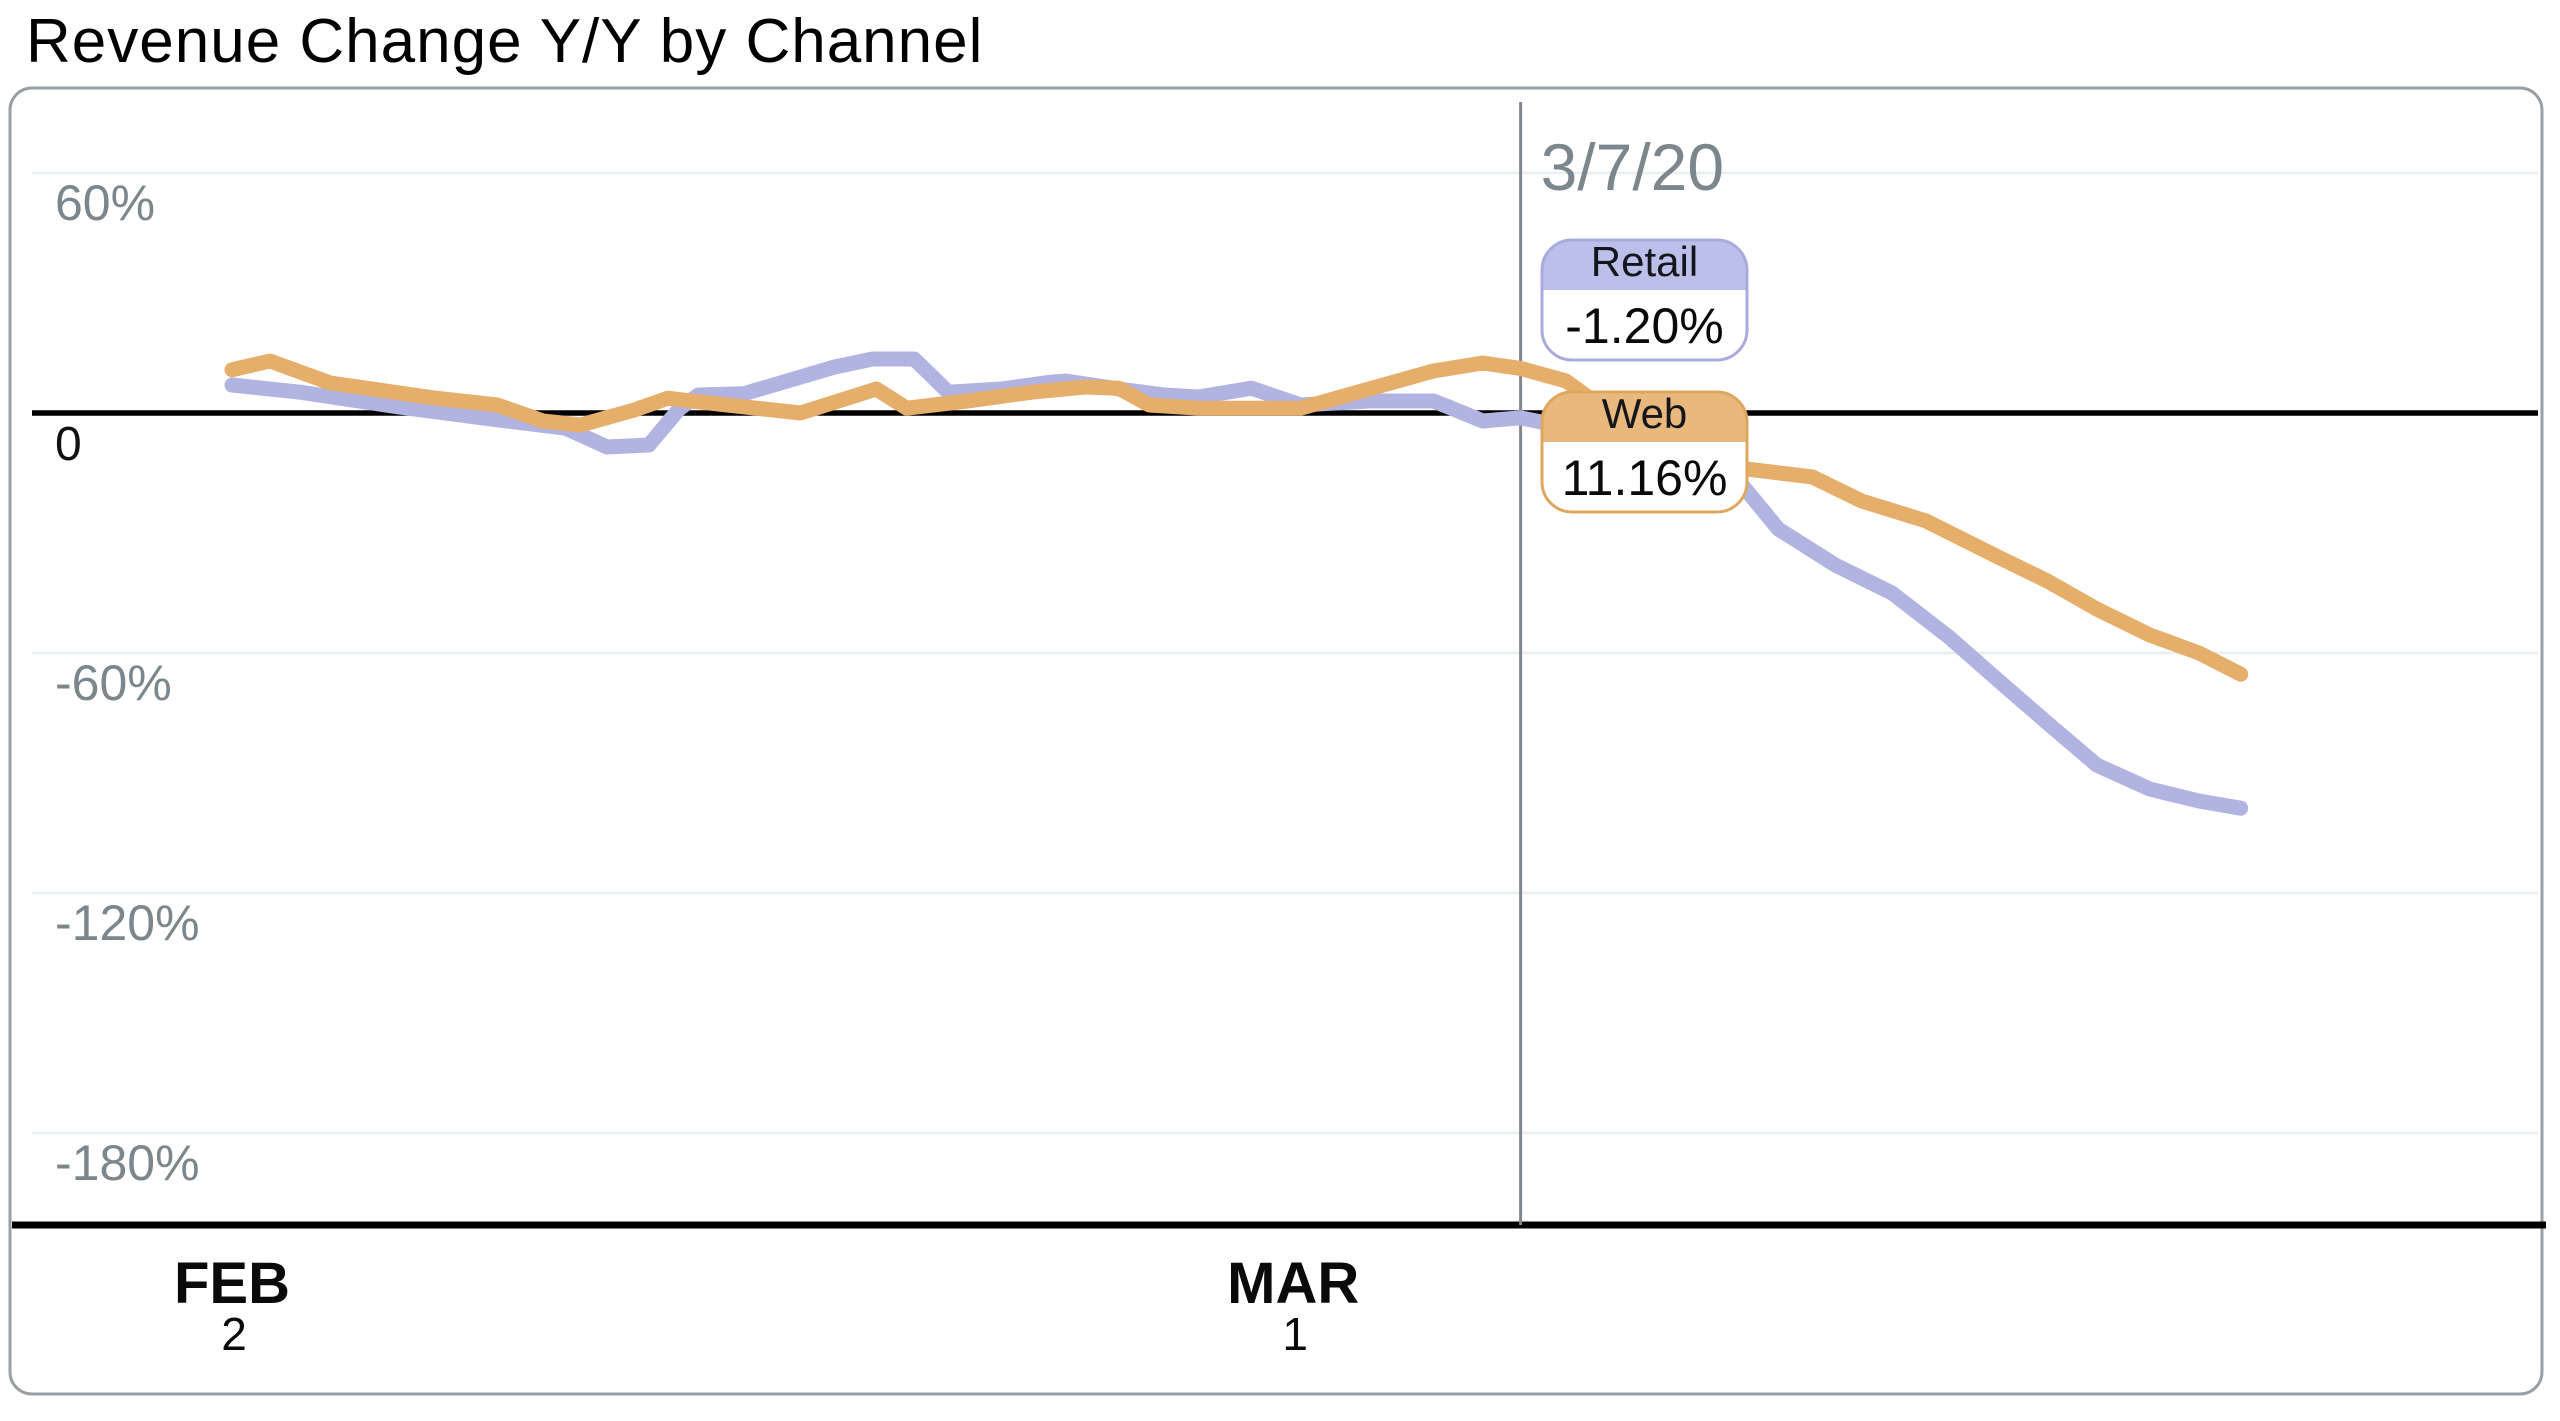 This screenshot has width=2560, height=1421. I want to click on tooltip-retail-header, so click(1644, 265).